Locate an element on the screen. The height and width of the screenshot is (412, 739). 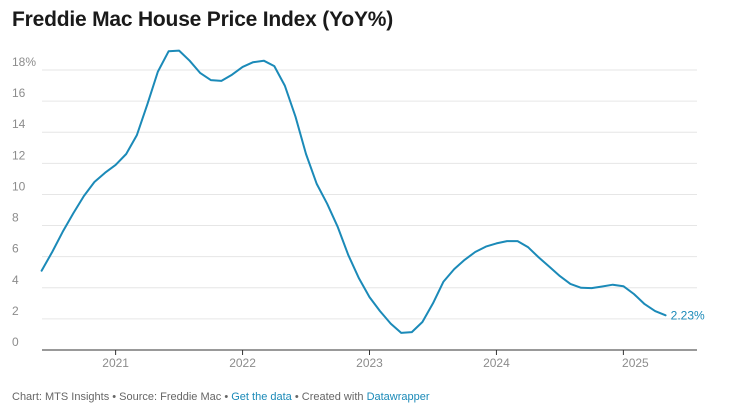
y-tick-label: 14 is located at coordinates (19, 124).